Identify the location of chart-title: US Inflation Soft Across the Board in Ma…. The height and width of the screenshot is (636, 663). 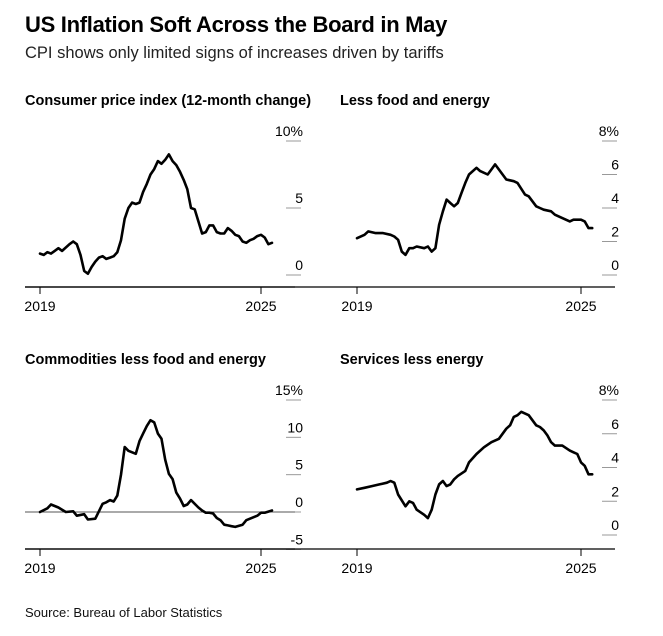
(236, 24).